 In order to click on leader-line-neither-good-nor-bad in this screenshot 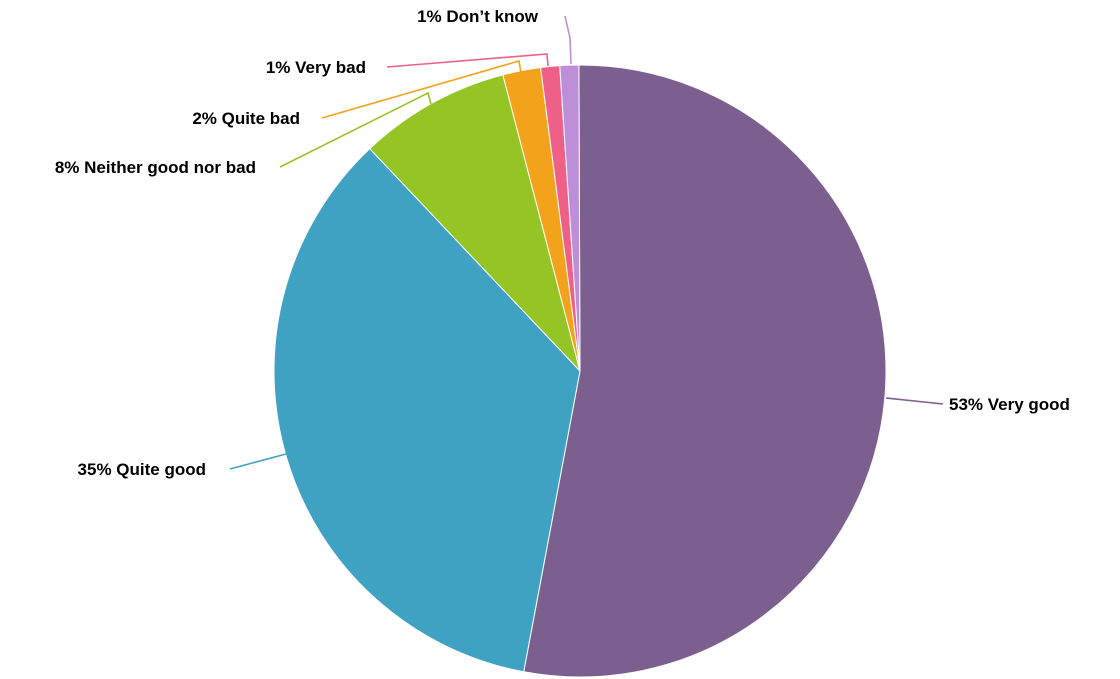, I will do `click(355, 129)`.